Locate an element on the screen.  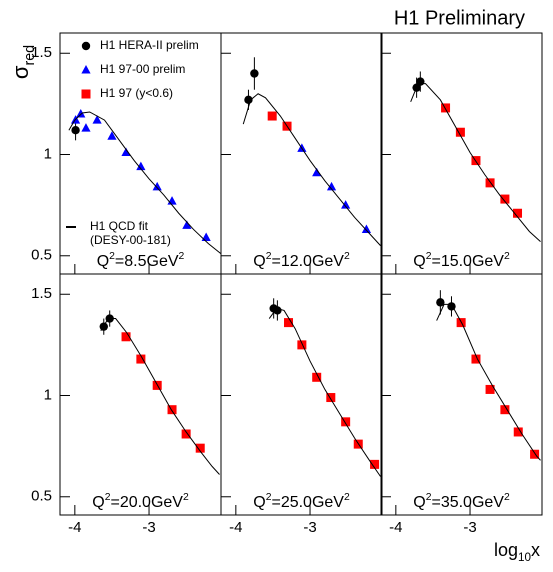
panel-label: Q2=8.5GeV2 is located at coordinates (141, 260).